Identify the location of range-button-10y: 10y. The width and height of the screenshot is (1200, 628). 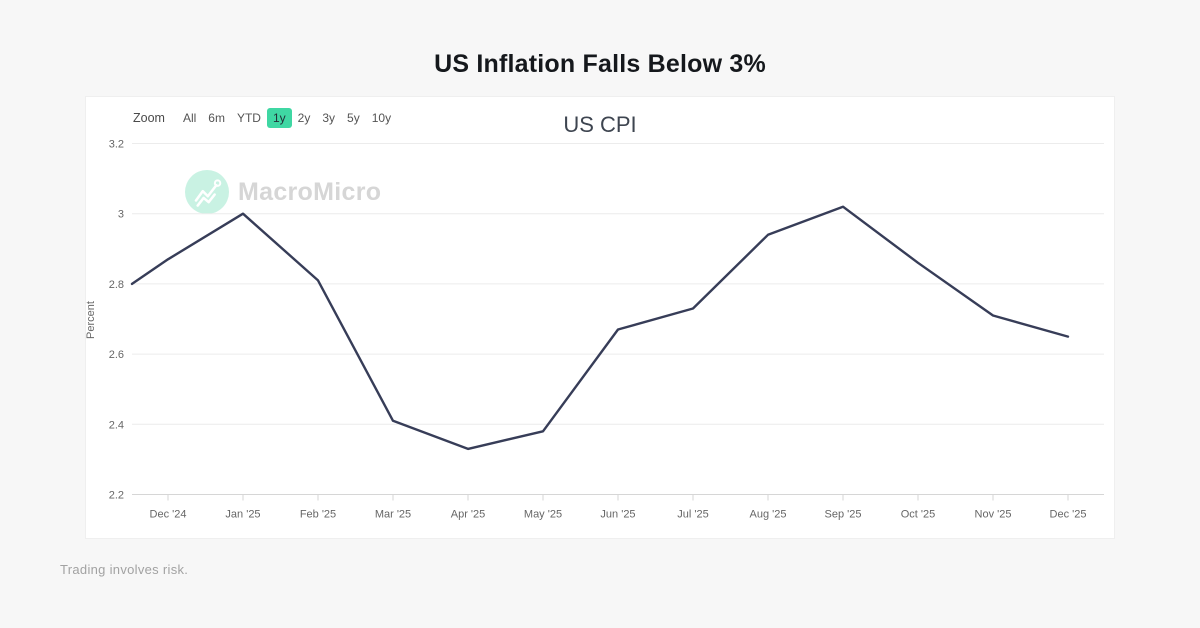
(381, 118).